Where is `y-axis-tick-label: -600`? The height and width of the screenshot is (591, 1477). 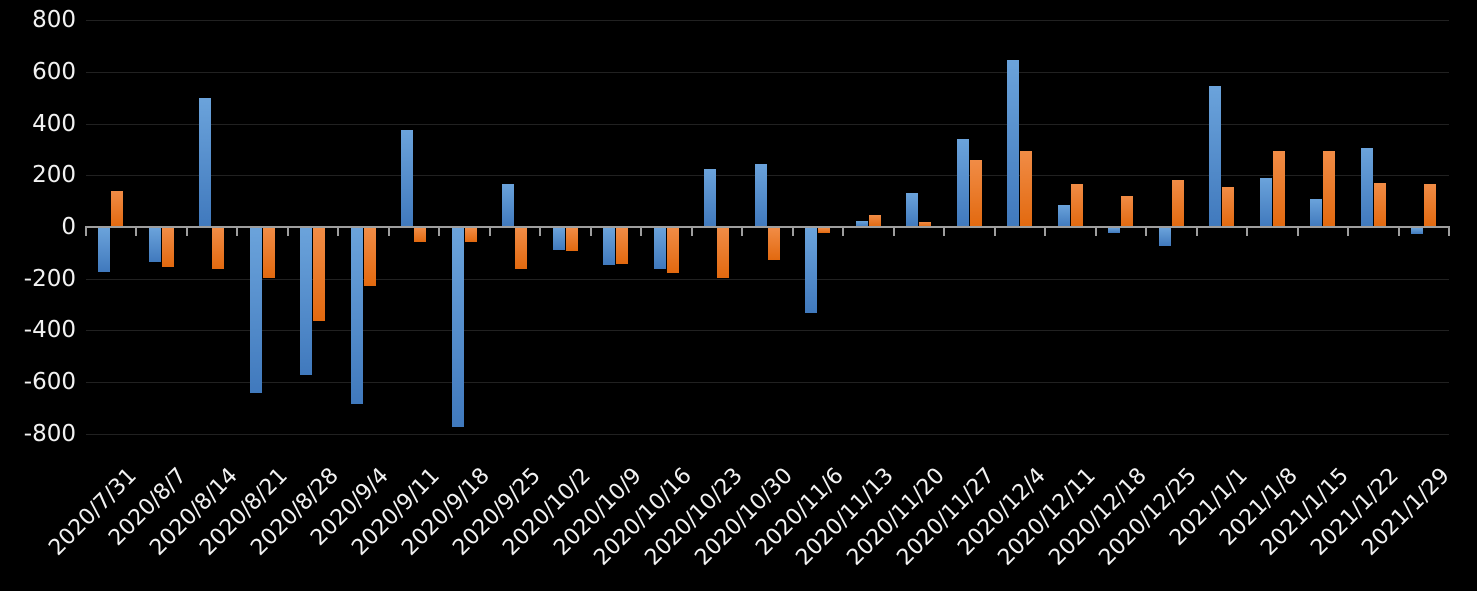 y-axis-tick-label: -600 is located at coordinates (49, 382).